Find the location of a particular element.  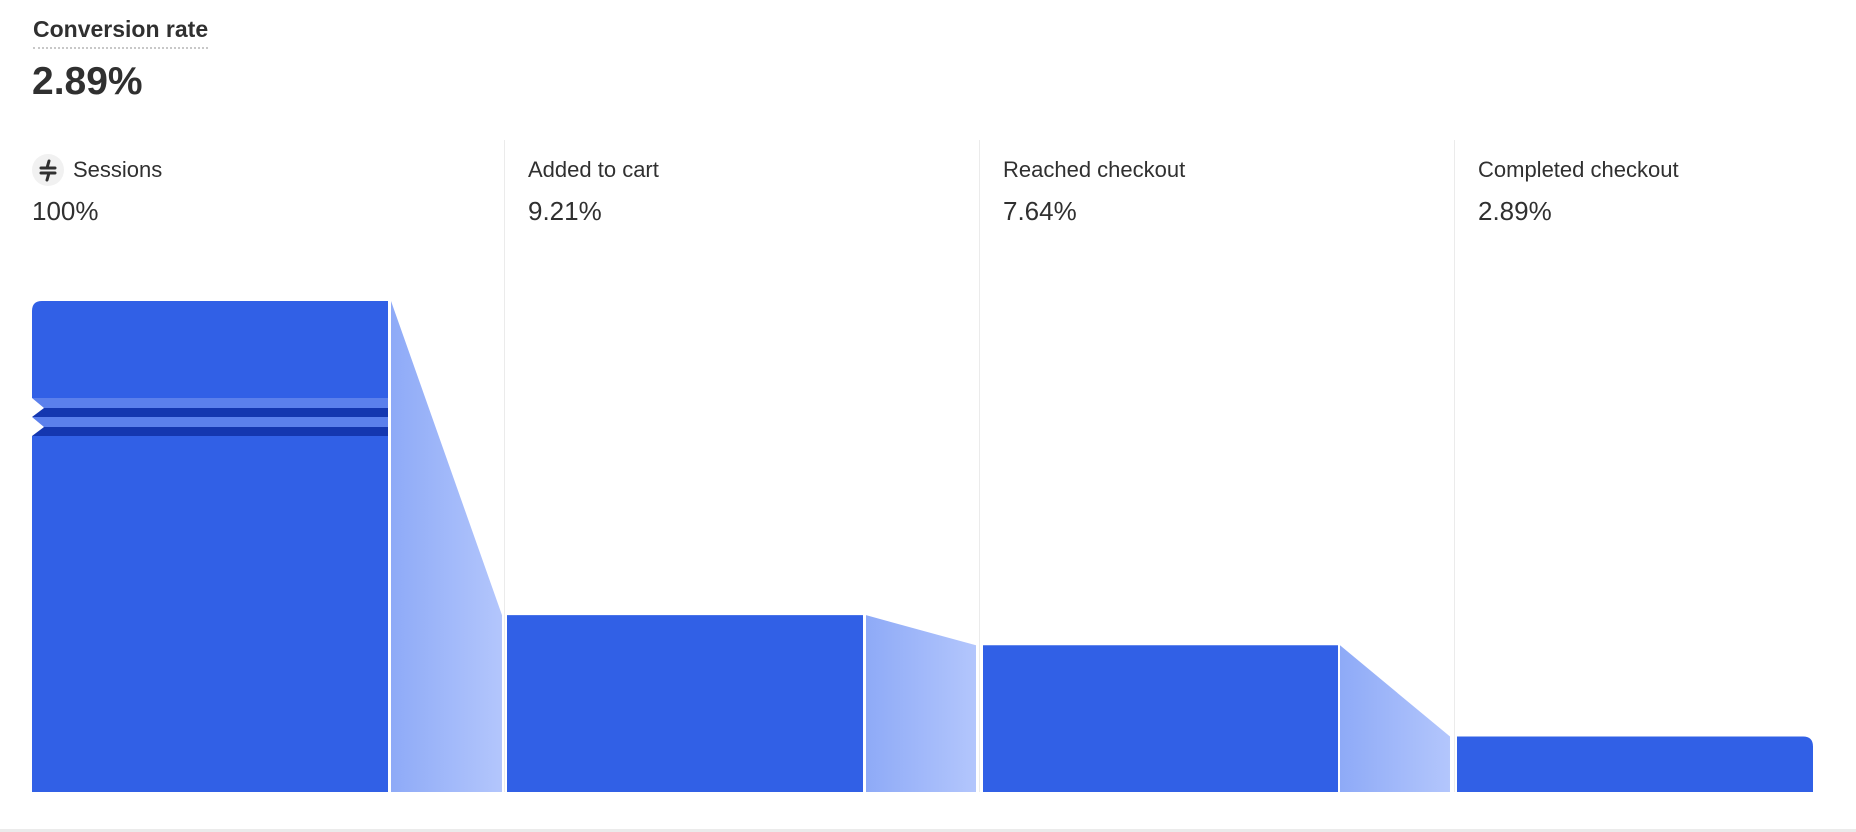

conversion-rate-title: Conversion rate is located at coordinates (121, 32).